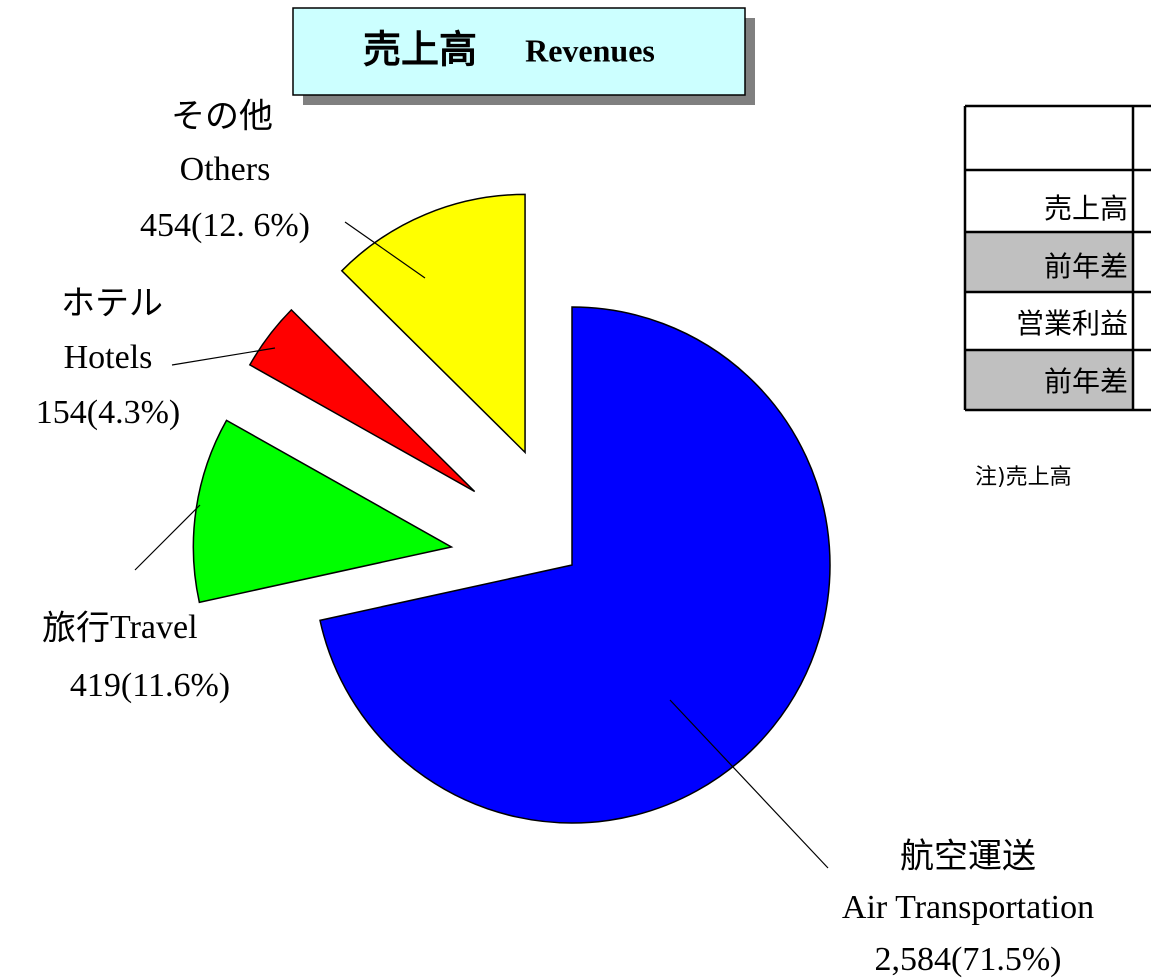  I want to click on slice-label-ja: その他, so click(222, 117).